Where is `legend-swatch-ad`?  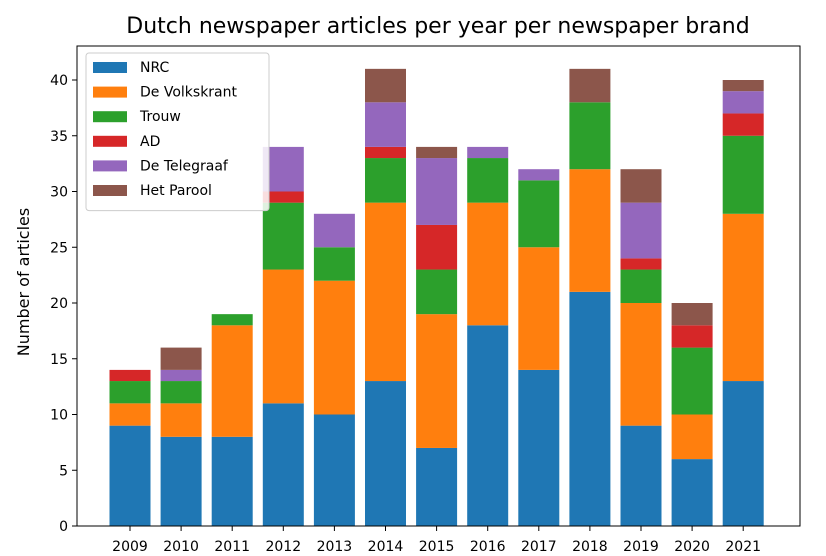 legend-swatch-ad is located at coordinates (110, 141).